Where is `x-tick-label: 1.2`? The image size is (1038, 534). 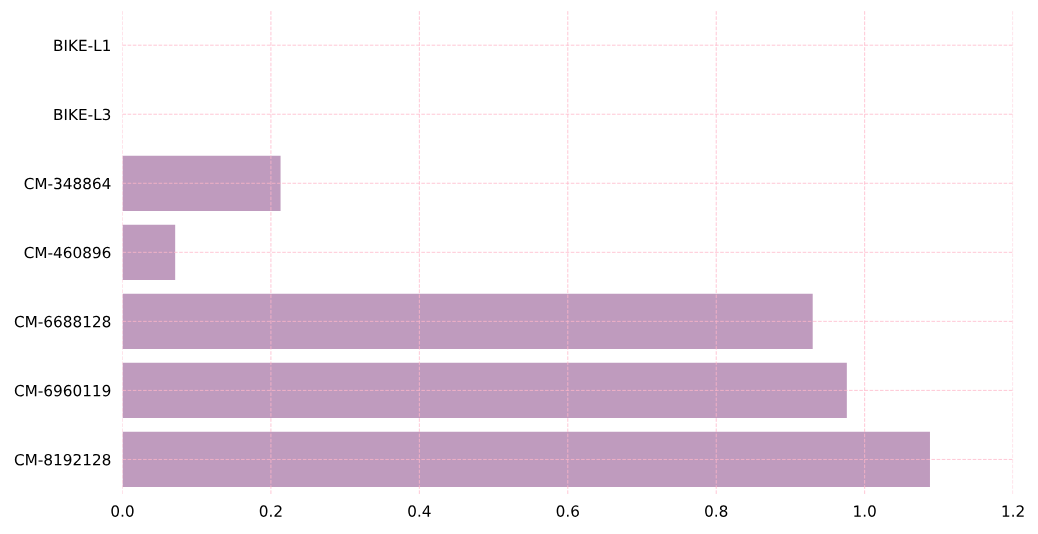
x-tick-label: 1.2 is located at coordinates (1013, 511).